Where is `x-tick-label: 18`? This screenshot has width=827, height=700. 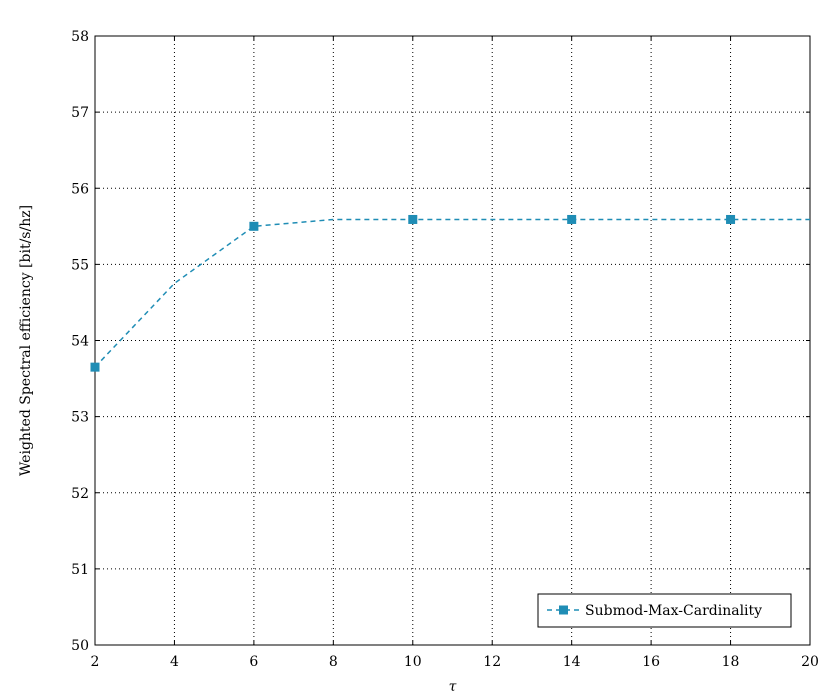 x-tick-label: 18 is located at coordinates (731, 662).